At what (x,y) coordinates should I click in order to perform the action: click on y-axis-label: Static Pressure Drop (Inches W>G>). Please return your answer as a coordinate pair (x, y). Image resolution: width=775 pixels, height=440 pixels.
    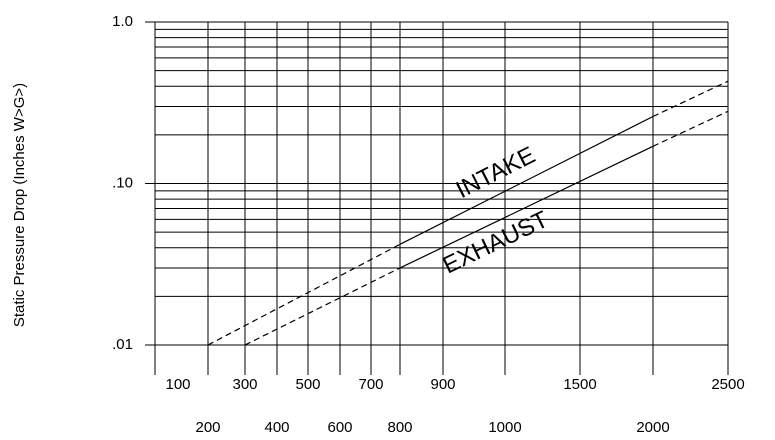
    Looking at the image, I should click on (19, 205).